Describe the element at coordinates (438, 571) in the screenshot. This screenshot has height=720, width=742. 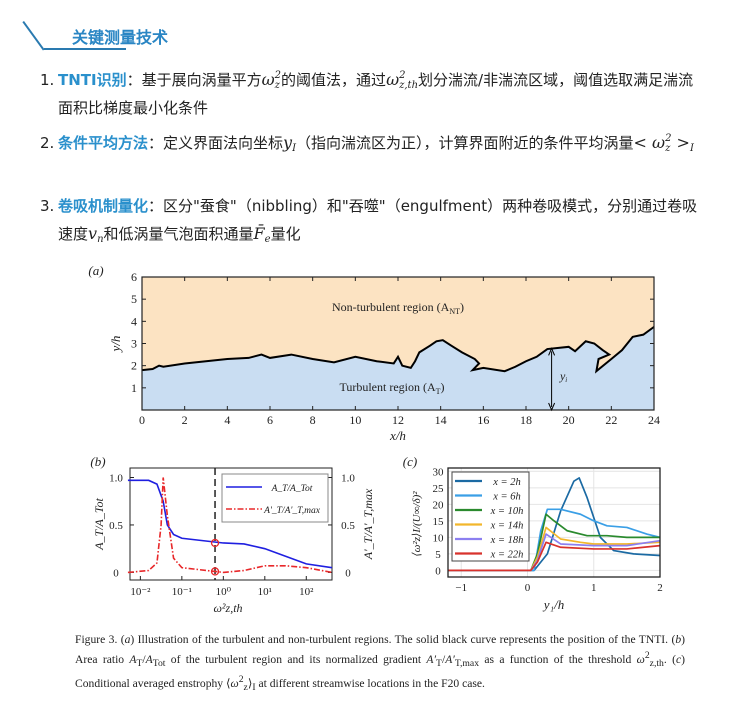
I see `y-tick-label: 0` at that location.